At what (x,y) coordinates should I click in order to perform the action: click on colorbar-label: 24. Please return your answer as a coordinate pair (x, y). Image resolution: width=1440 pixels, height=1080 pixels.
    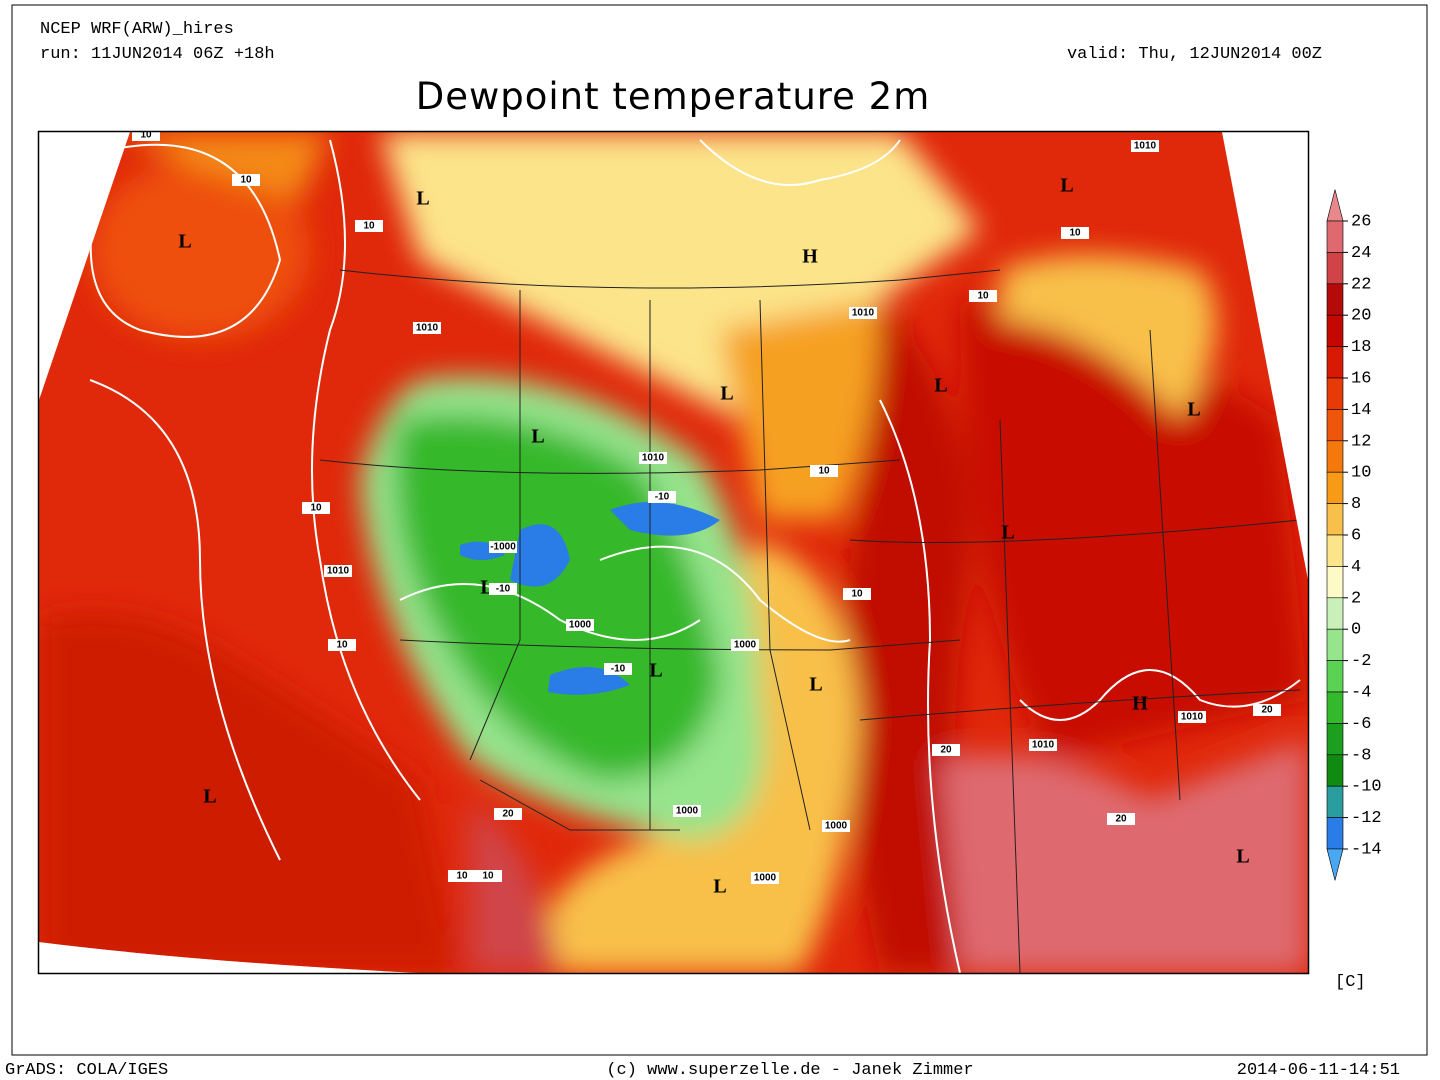
    Looking at the image, I should click on (1361, 253).